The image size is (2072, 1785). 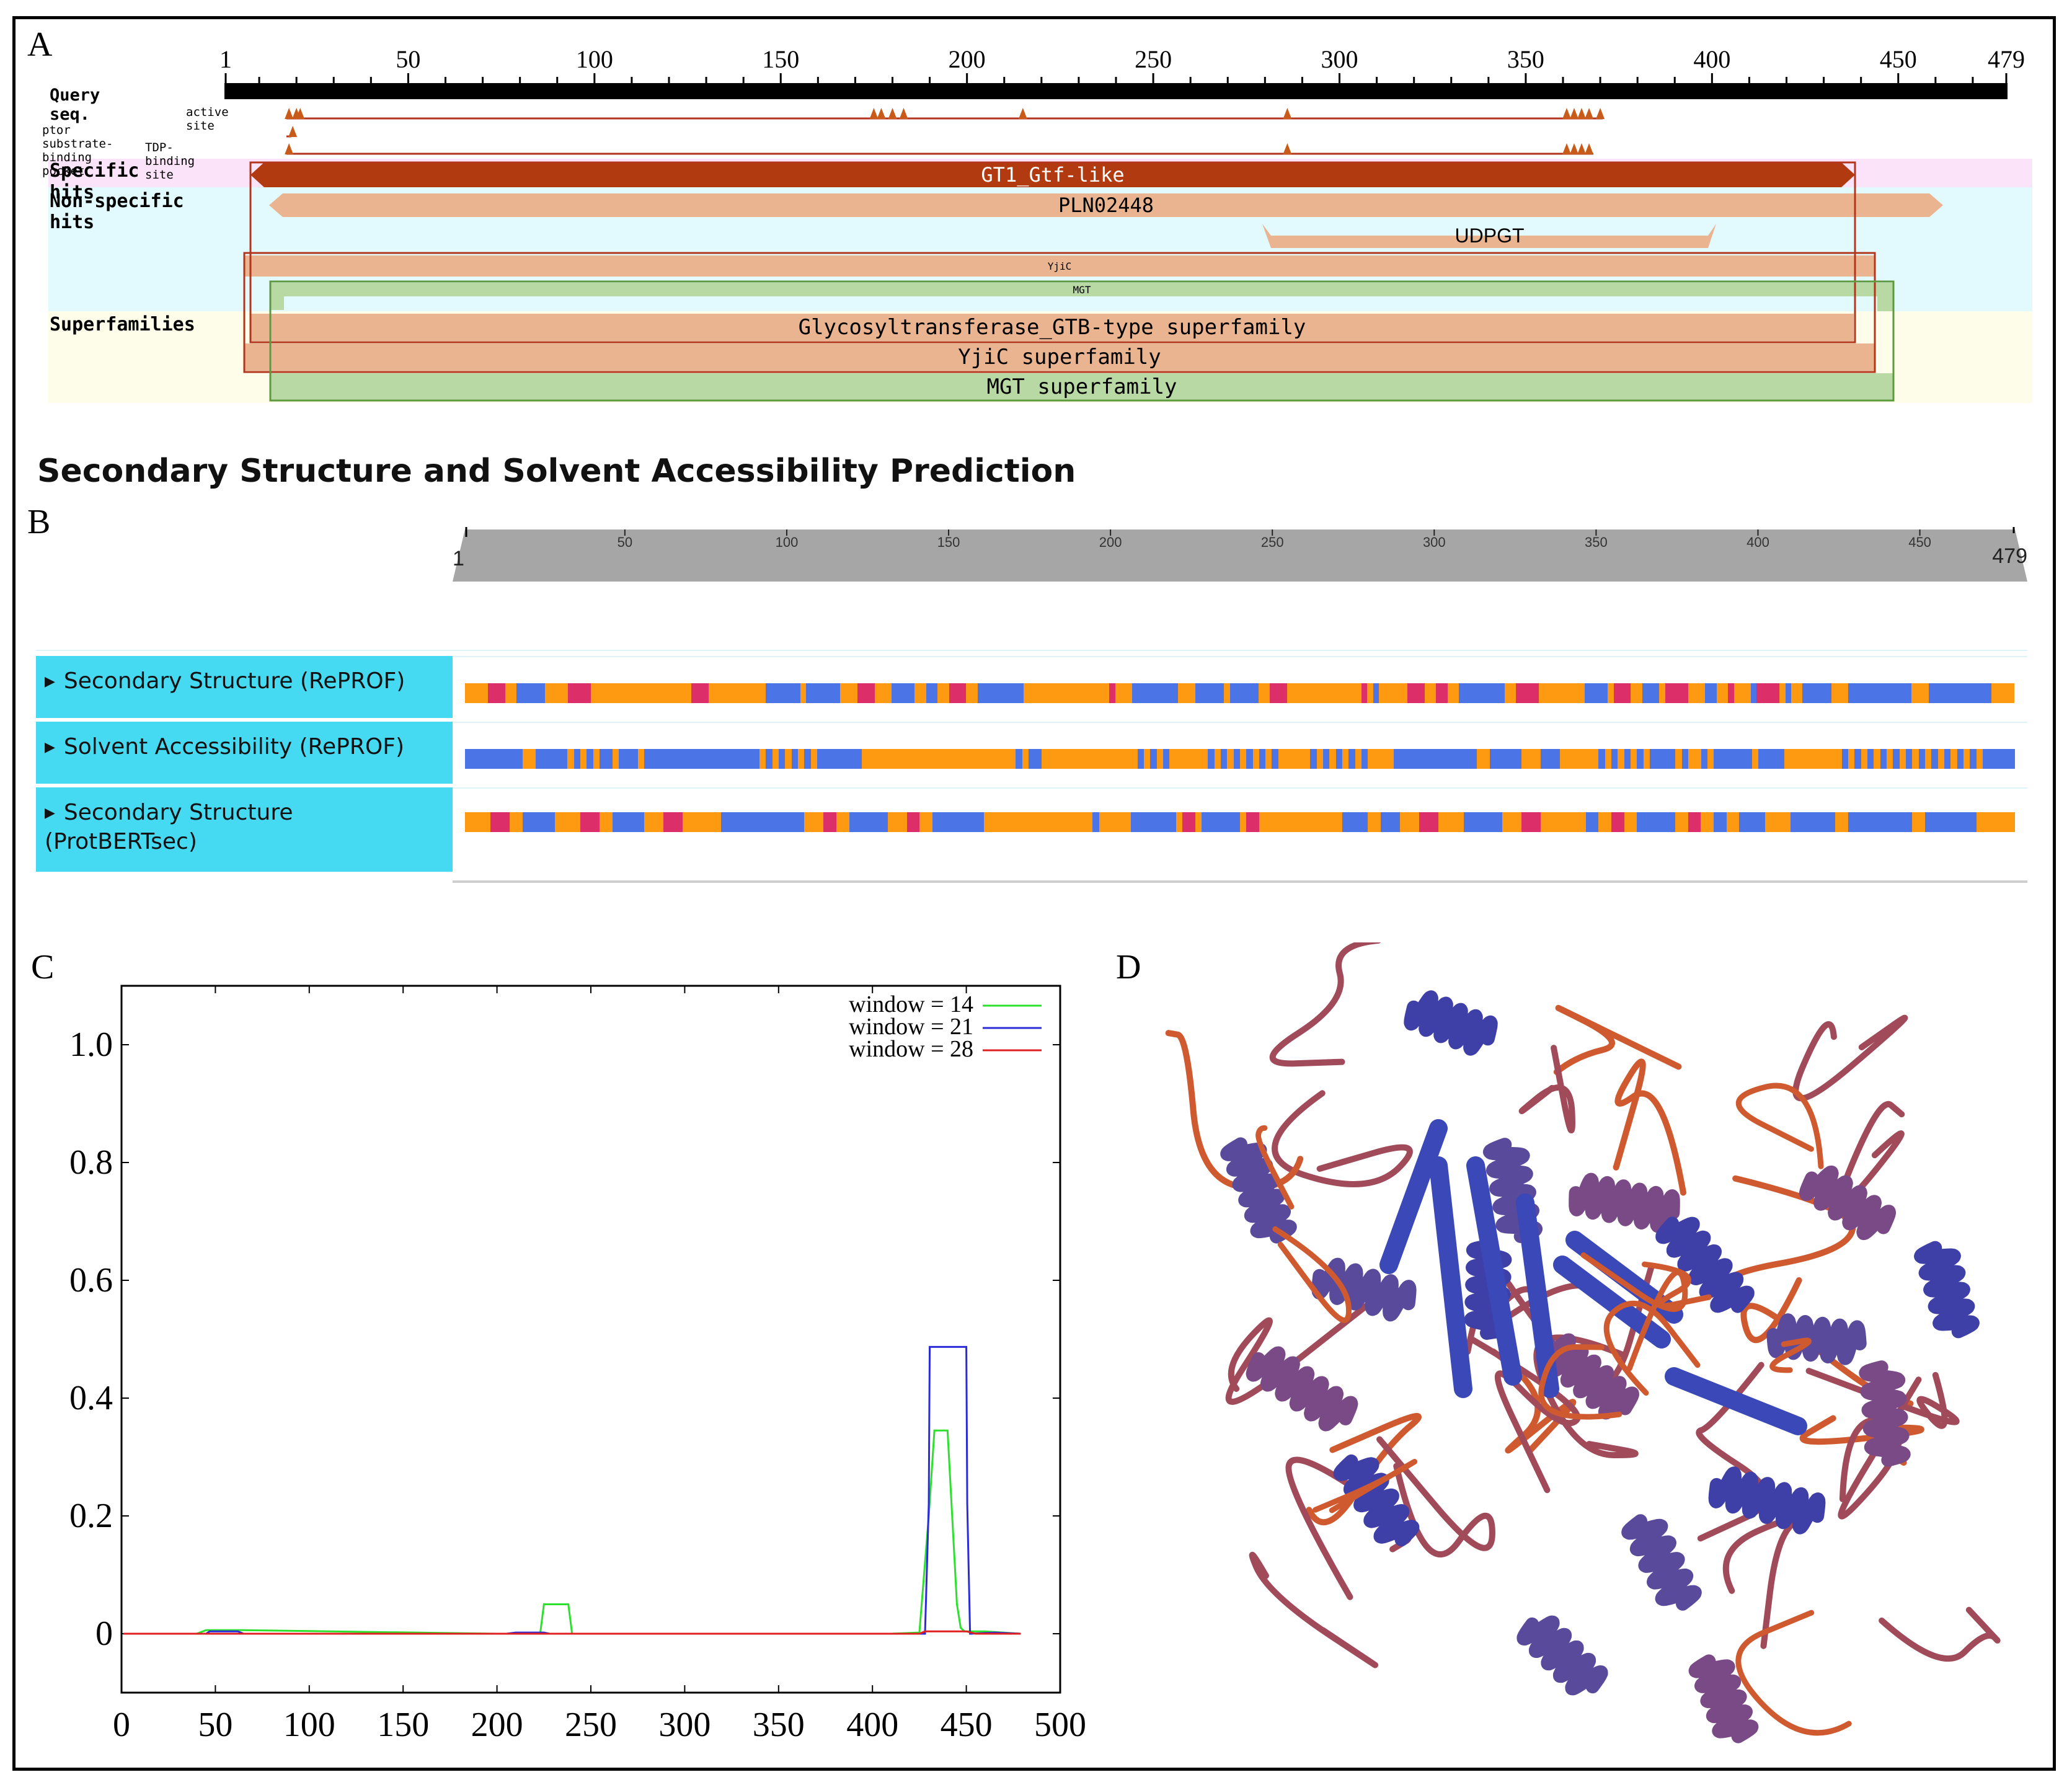 What do you see at coordinates (911, 1049) in the screenshot?
I see `legend-label: window = 28` at bounding box center [911, 1049].